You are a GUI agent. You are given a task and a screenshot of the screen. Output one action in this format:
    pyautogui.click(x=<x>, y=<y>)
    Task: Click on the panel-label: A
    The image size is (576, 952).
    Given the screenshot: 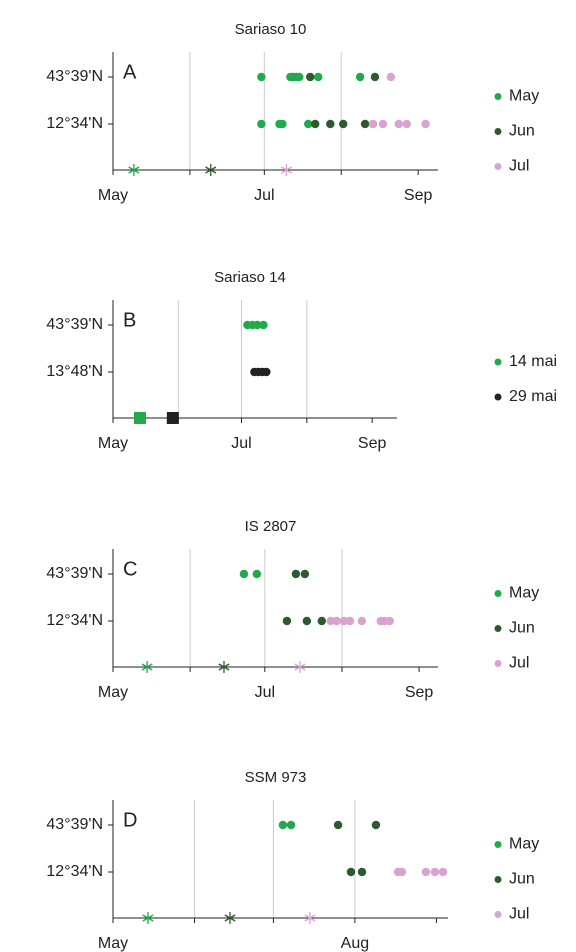 What is the action you would take?
    pyautogui.click(x=130, y=72)
    